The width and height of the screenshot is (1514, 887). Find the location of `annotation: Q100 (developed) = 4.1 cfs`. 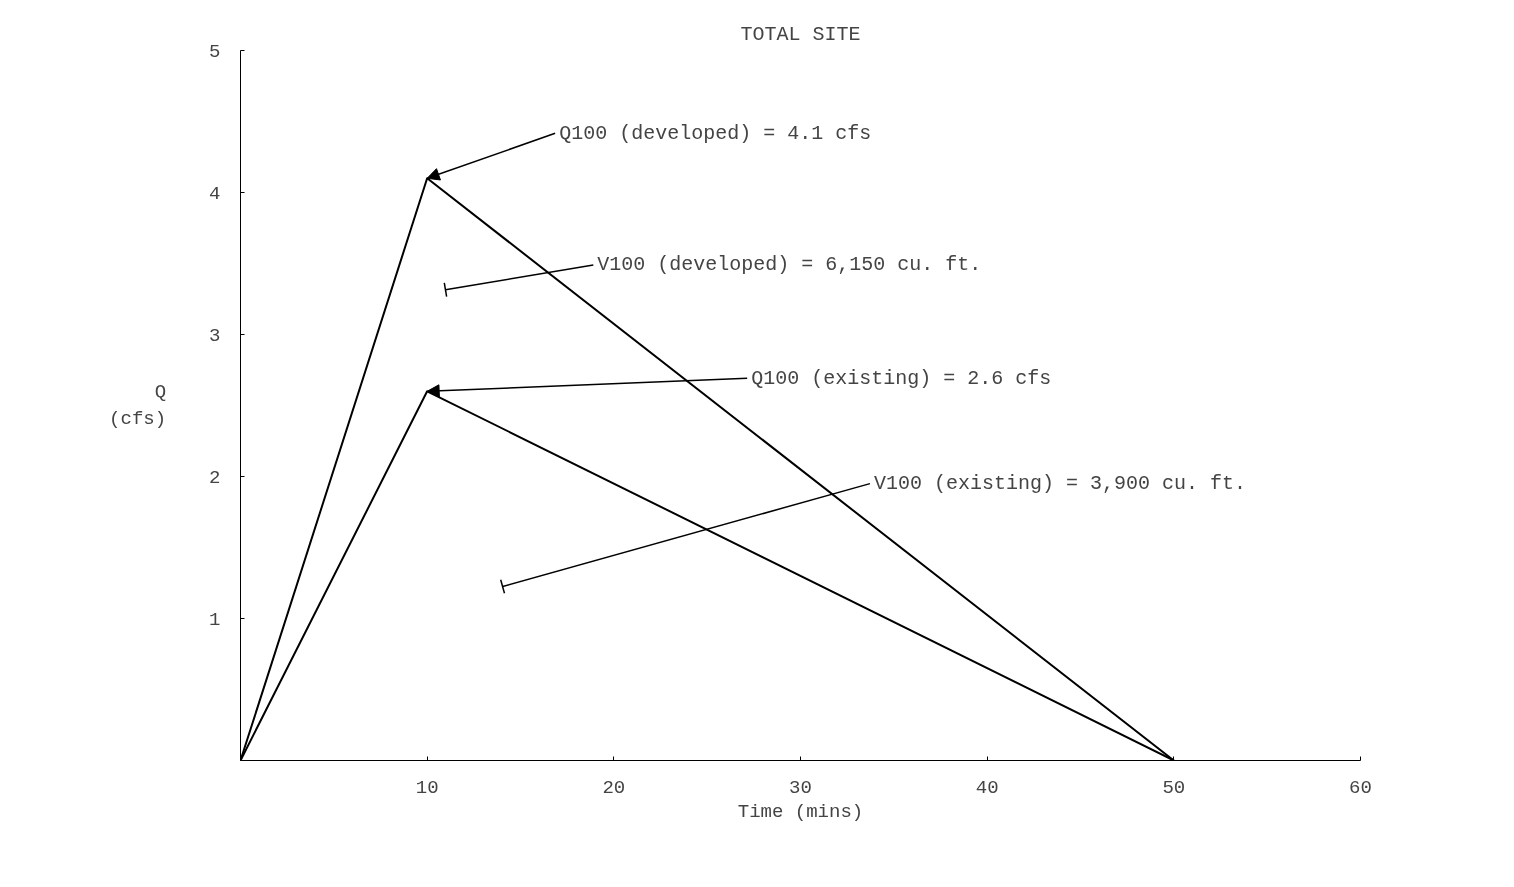

annotation: Q100 (developed) = 4.1 cfs is located at coordinates (715, 133).